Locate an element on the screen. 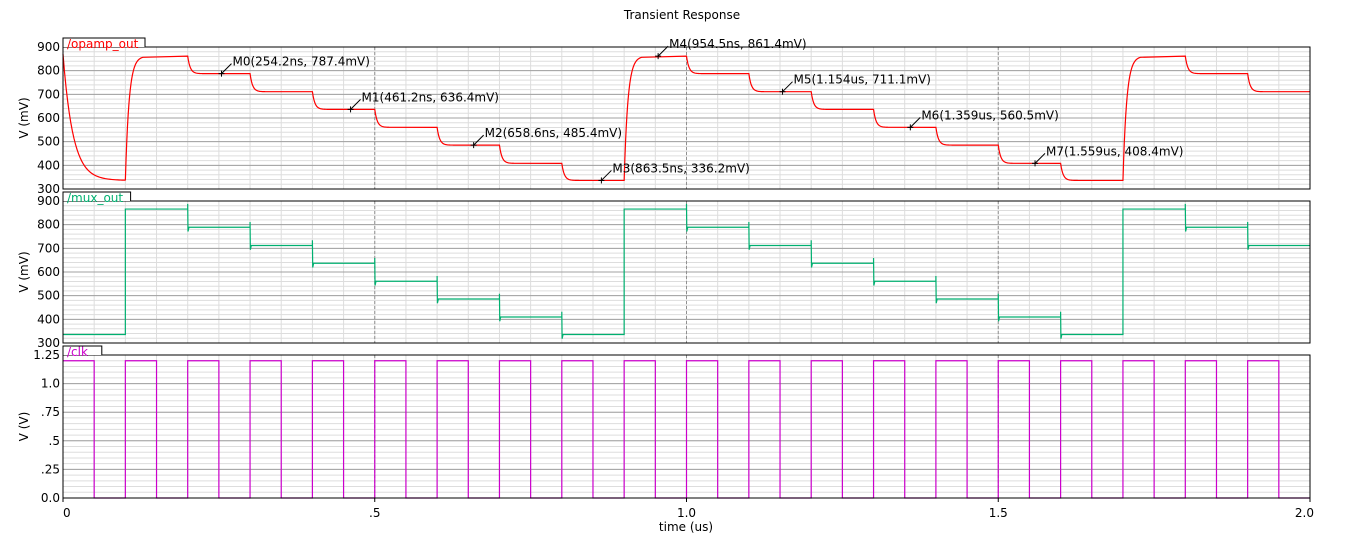 The width and height of the screenshot is (1360, 548). y-axis-title: V (V) is located at coordinates (24, 427).